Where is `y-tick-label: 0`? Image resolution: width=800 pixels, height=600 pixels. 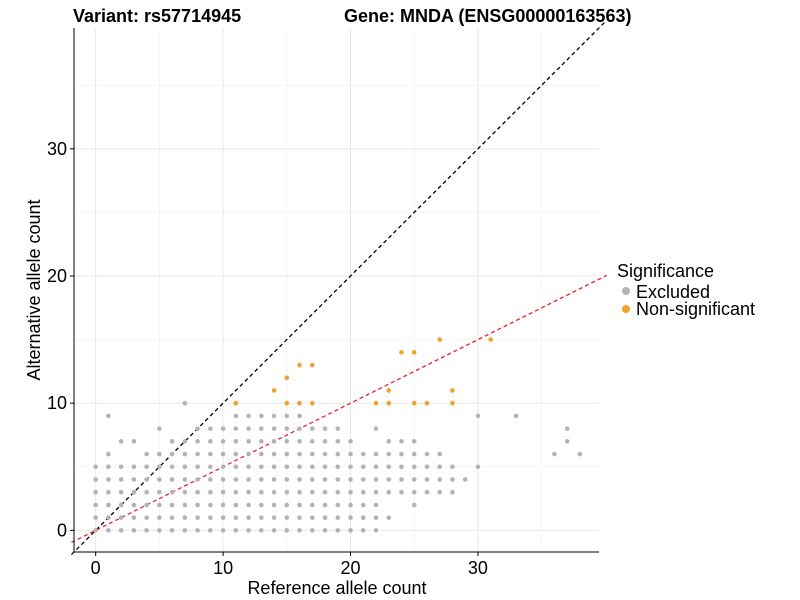
y-tick-label: 0 is located at coordinates (62, 530).